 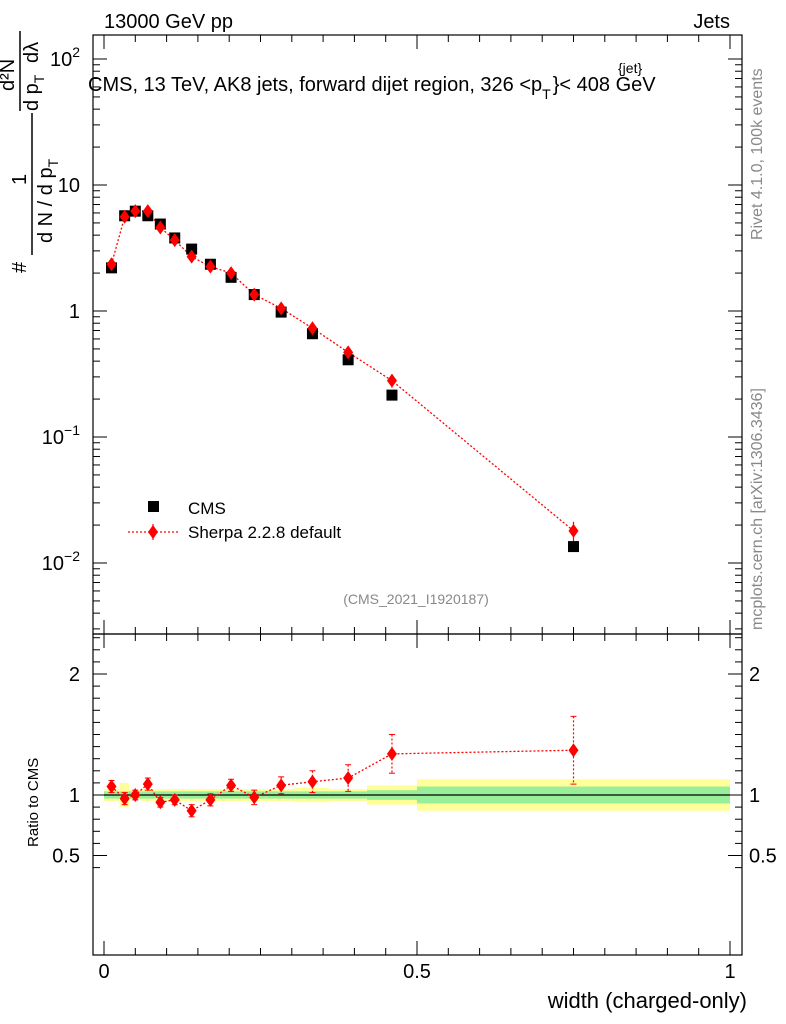 What do you see at coordinates (757, 509) in the screenshot?
I see `mcplots-label: mcplots.cern.ch [arXiv:1306.3436]` at bounding box center [757, 509].